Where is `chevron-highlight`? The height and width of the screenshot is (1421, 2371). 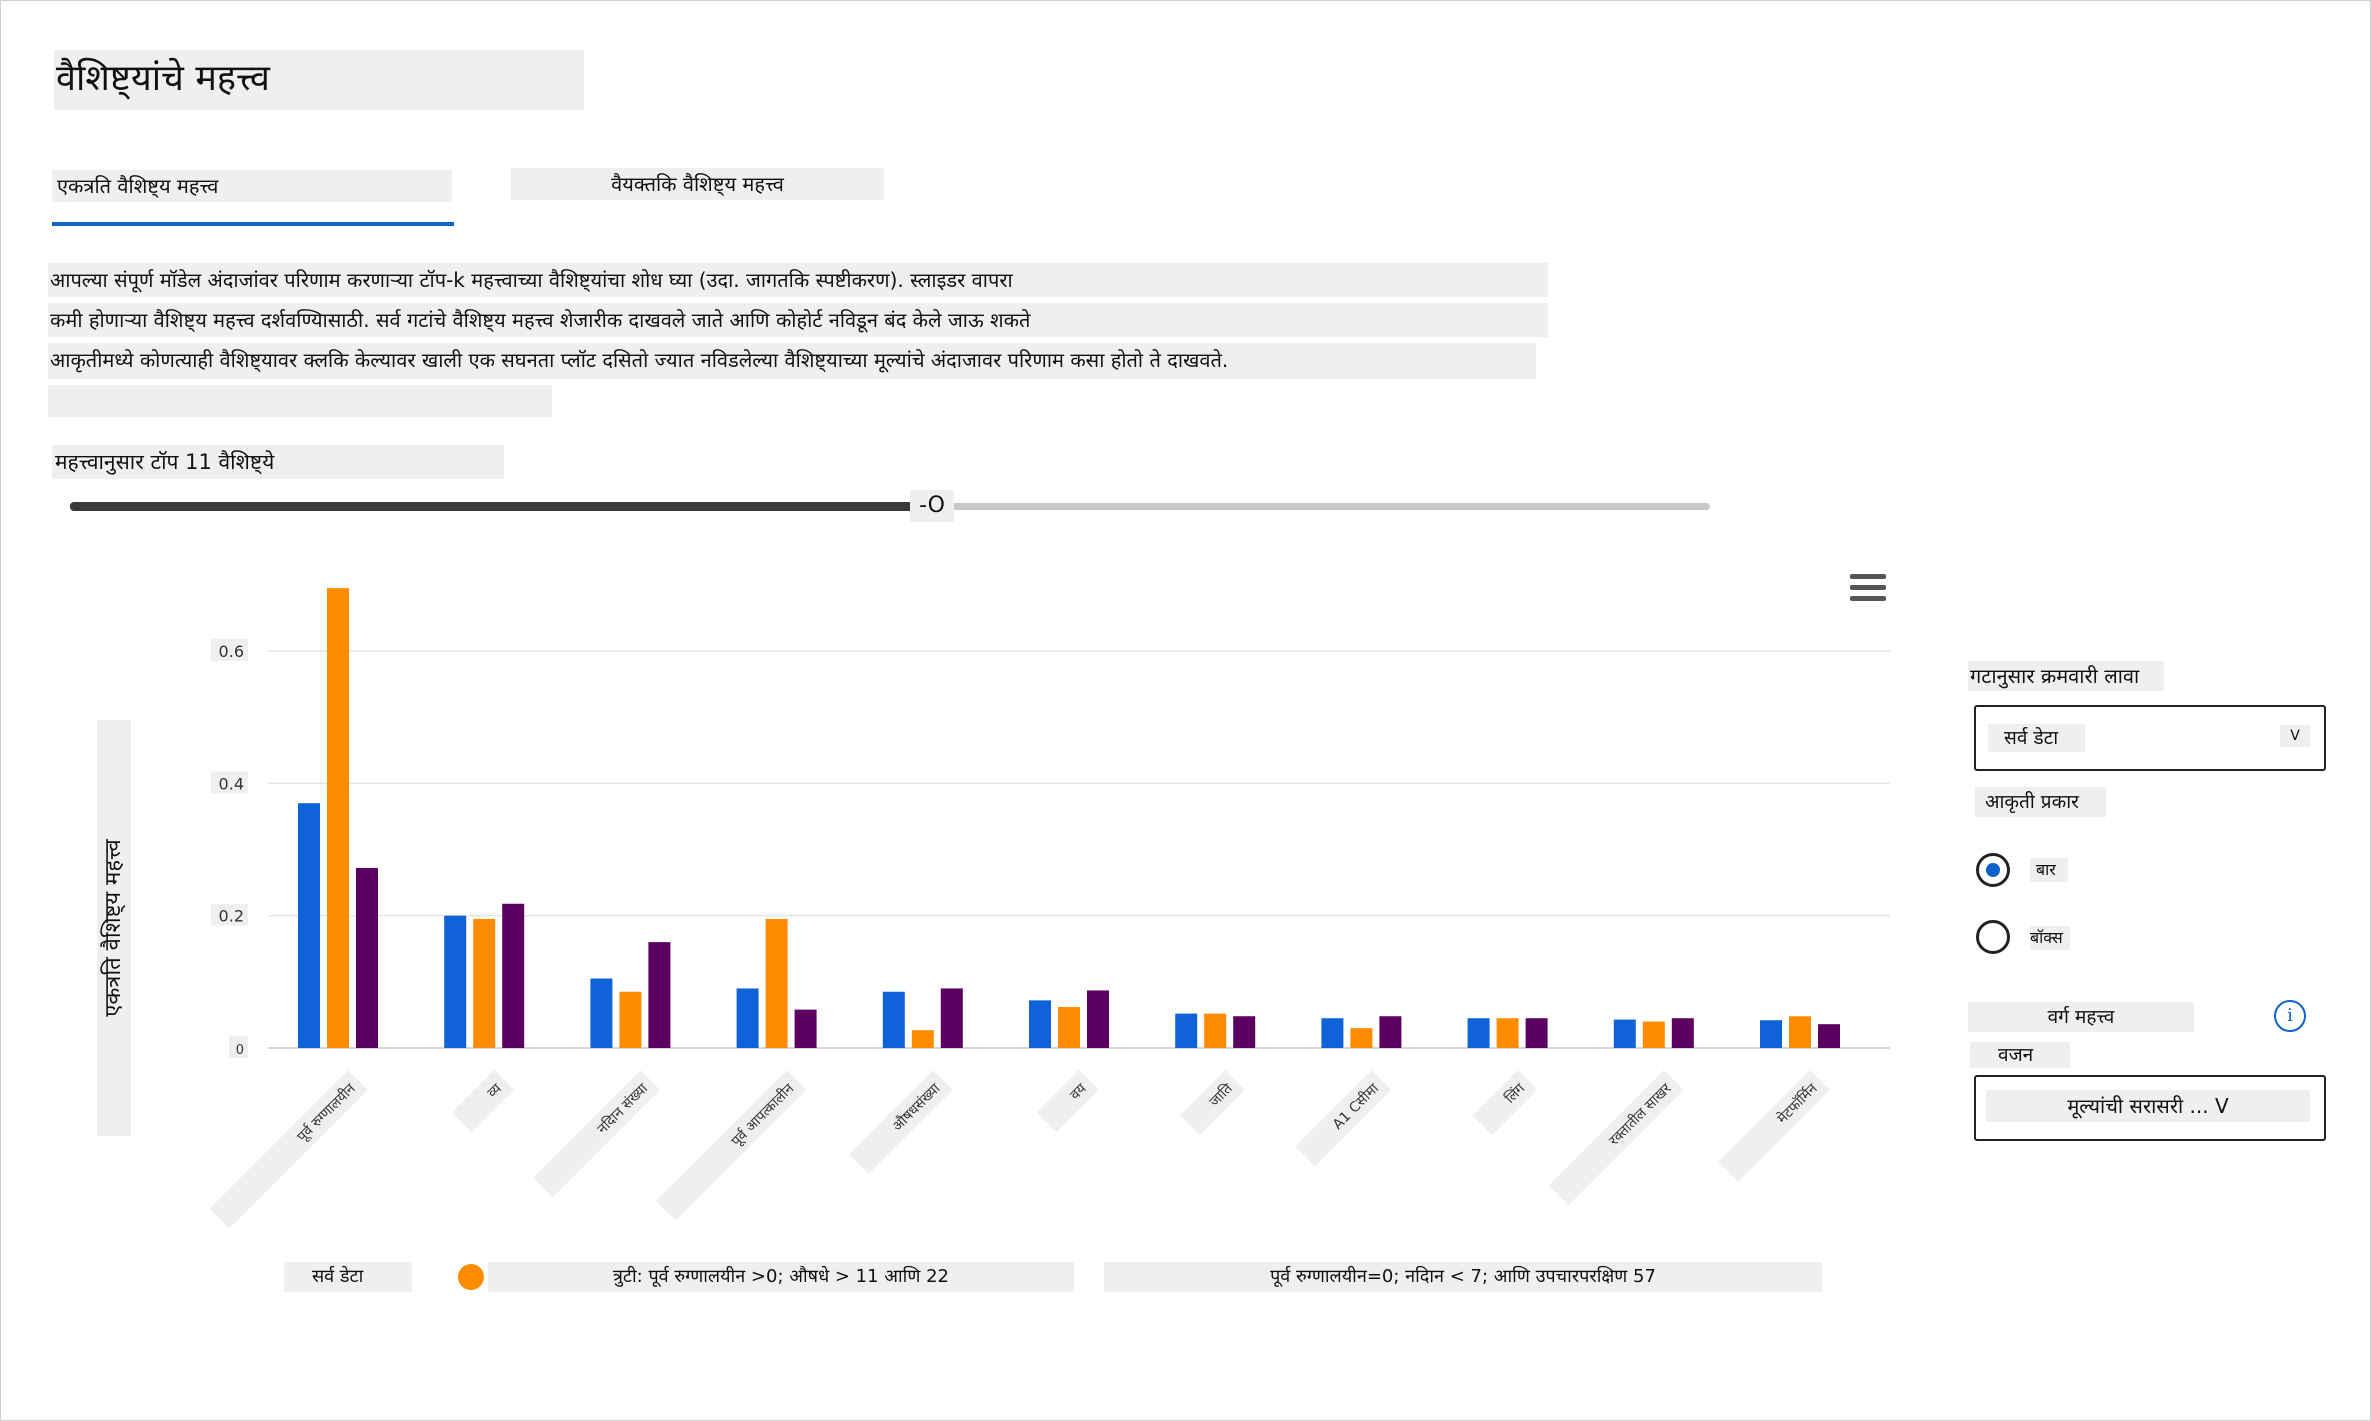 chevron-highlight is located at coordinates (2295, 736).